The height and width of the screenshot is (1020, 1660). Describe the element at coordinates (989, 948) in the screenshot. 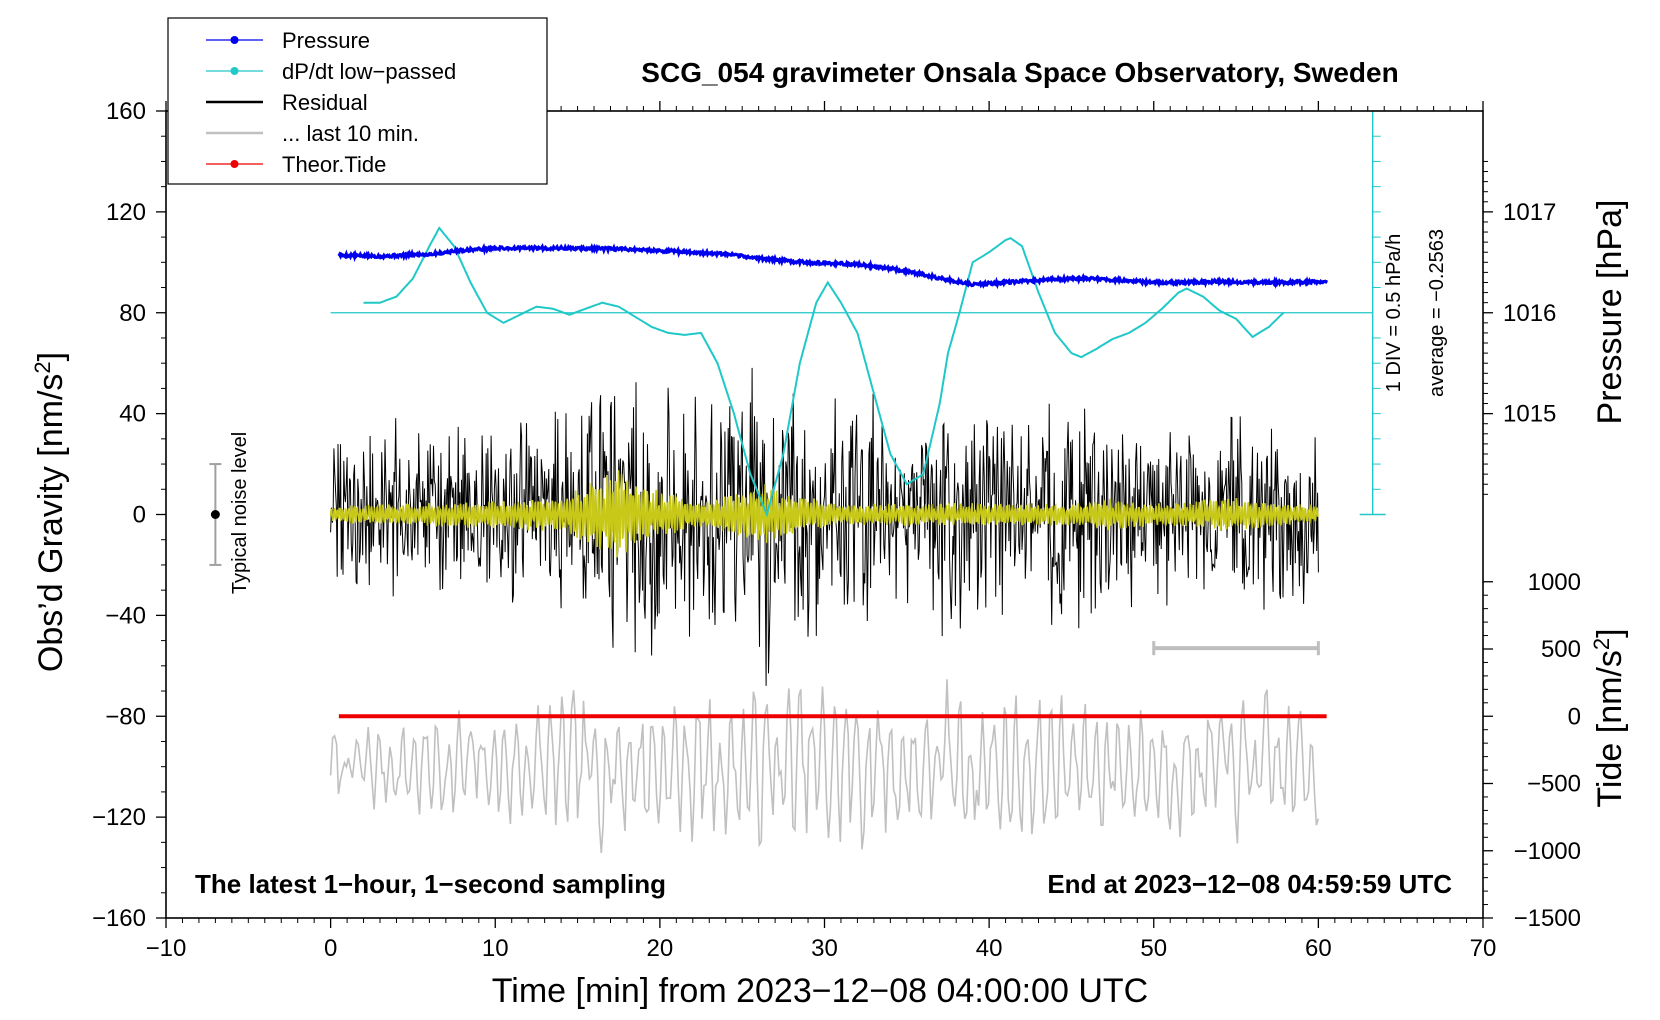

I see `x-tick-label: 40` at that location.